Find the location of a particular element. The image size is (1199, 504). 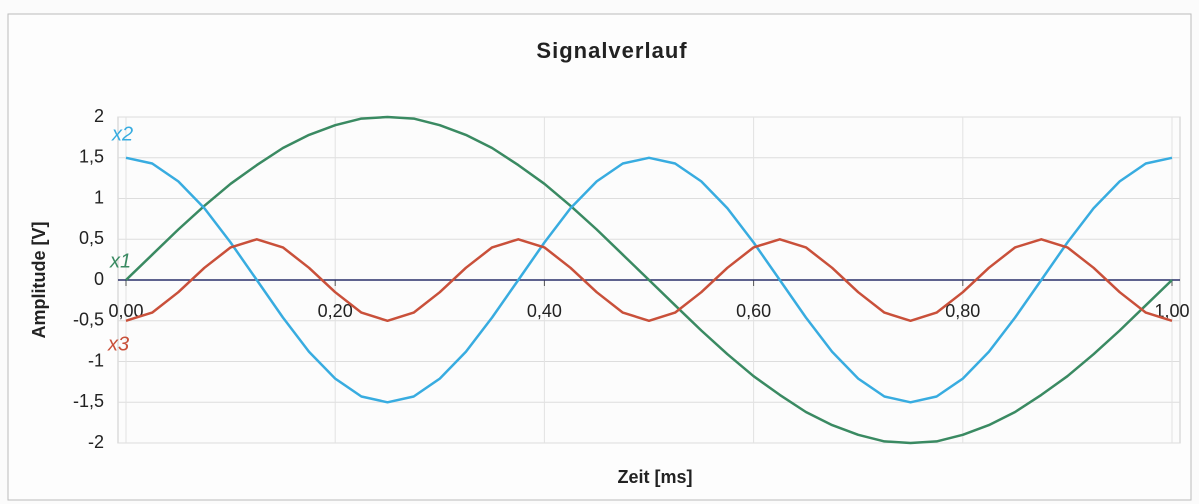

y-tick-label: 1,5 is located at coordinates (91, 157).